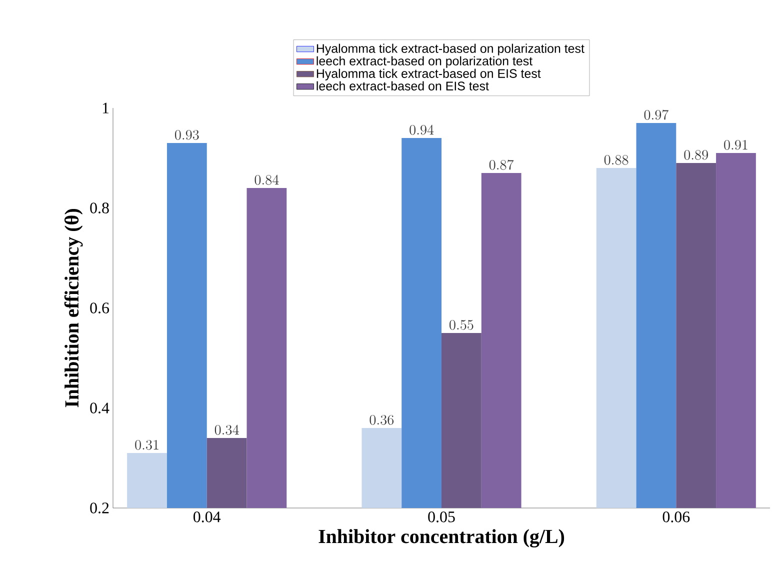 Image resolution: width=779 pixels, height=584 pixels. I want to click on data-label: 0.89, so click(696, 155).